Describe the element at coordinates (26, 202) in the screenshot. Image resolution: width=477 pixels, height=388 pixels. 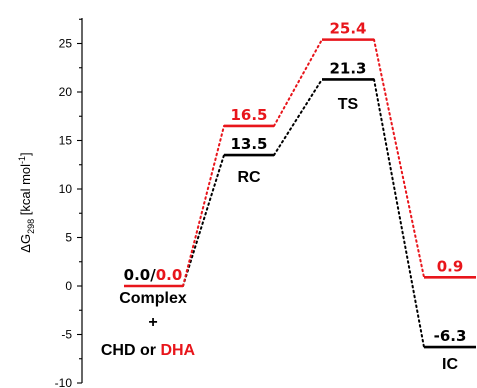
I see `y-axis-label: ΔG298 [kcal mol-1]` at that location.